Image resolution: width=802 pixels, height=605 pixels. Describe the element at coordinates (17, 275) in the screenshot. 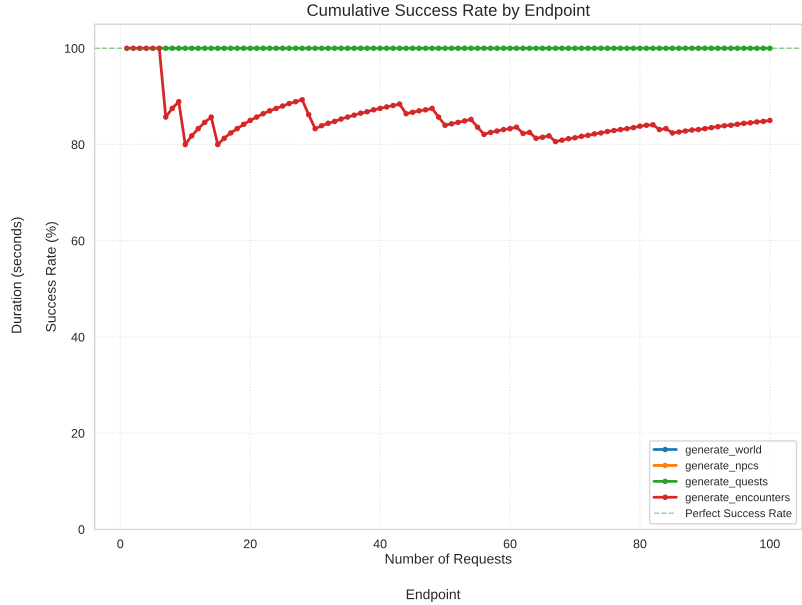

I see `text: Duration (seconds)` at that location.